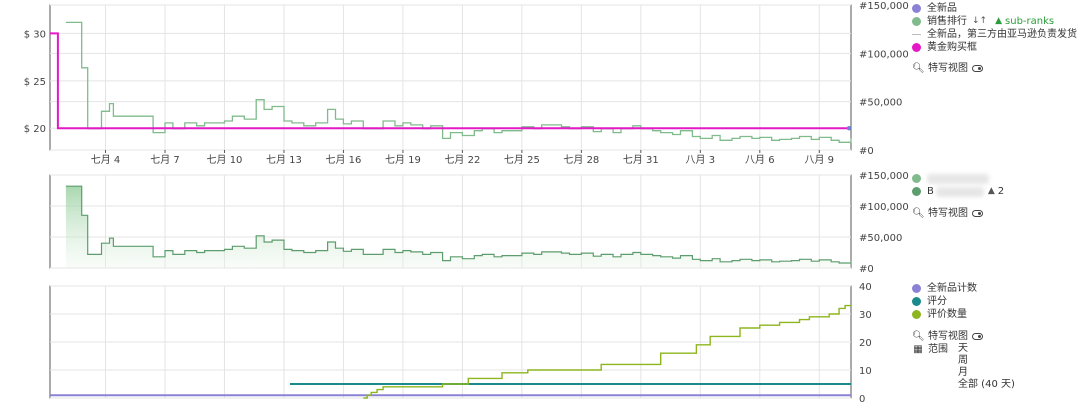 The height and width of the screenshot is (404, 1080). Describe the element at coordinates (980, 21) in the screenshot. I see `sort-icon: ↓↑` at that location.